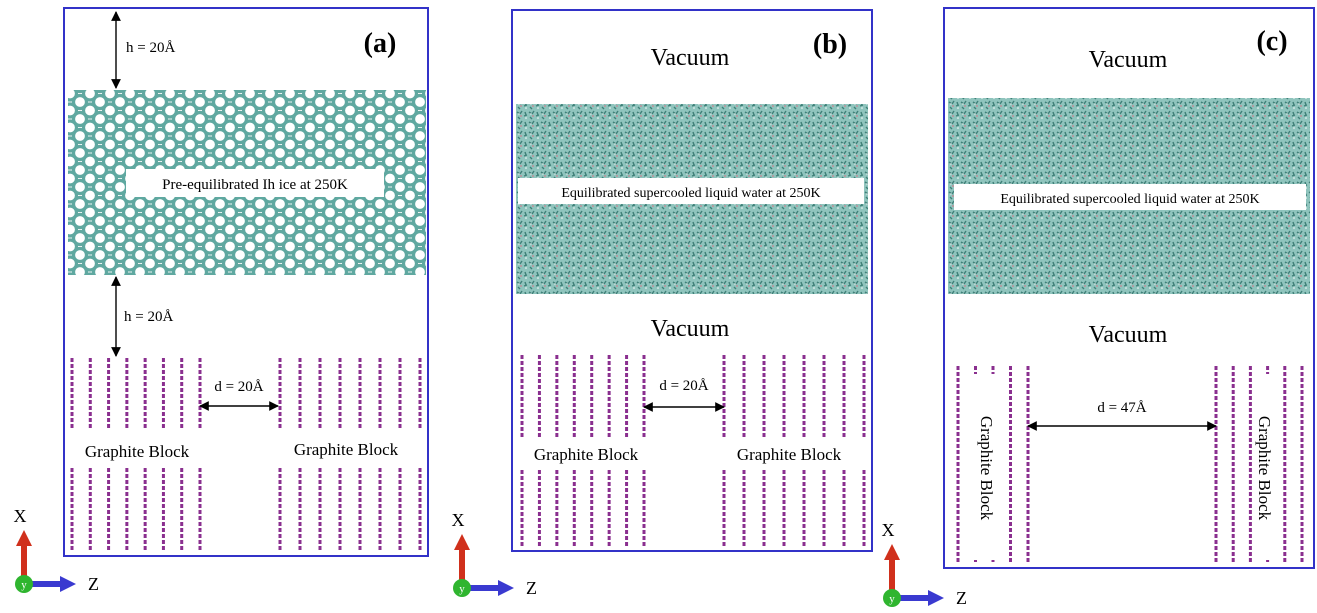  Describe the element at coordinates (346, 449) in the screenshot. I see `panel-a-block-label-right: Graphite Block` at that location.